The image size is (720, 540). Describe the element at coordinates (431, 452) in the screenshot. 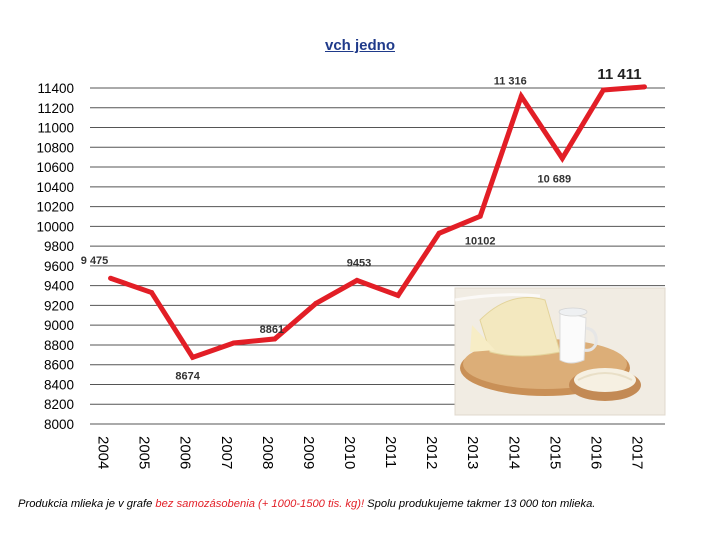

I see `x-tick-label: 2012` at that location.